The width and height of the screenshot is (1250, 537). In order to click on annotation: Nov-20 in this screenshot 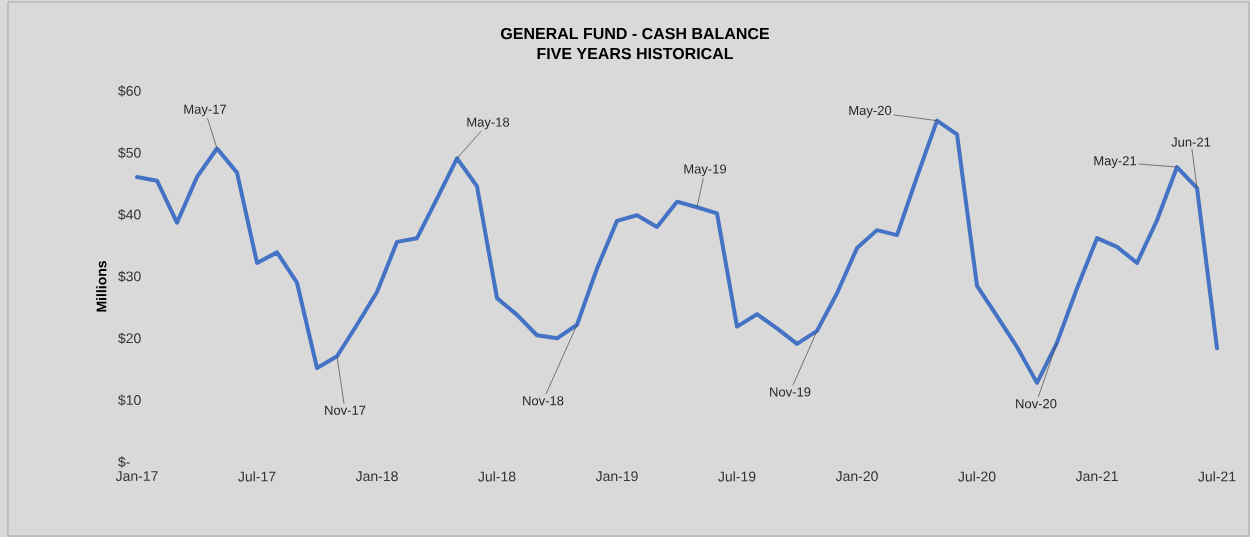, I will do `click(1036, 404)`.